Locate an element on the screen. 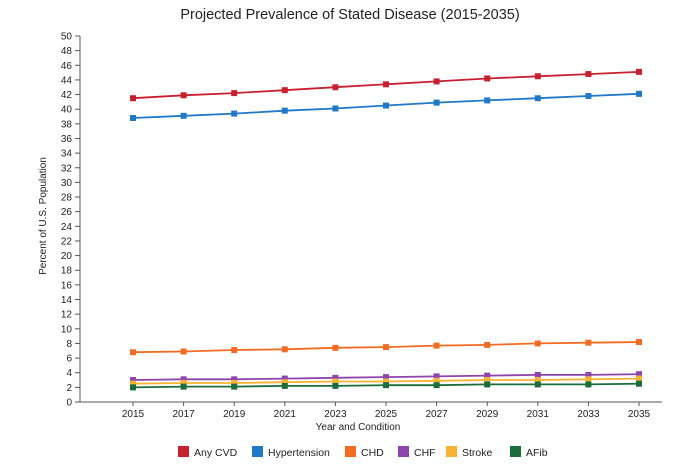 This screenshot has width=700, height=475. y-tick-label: 40 is located at coordinates (67, 110).